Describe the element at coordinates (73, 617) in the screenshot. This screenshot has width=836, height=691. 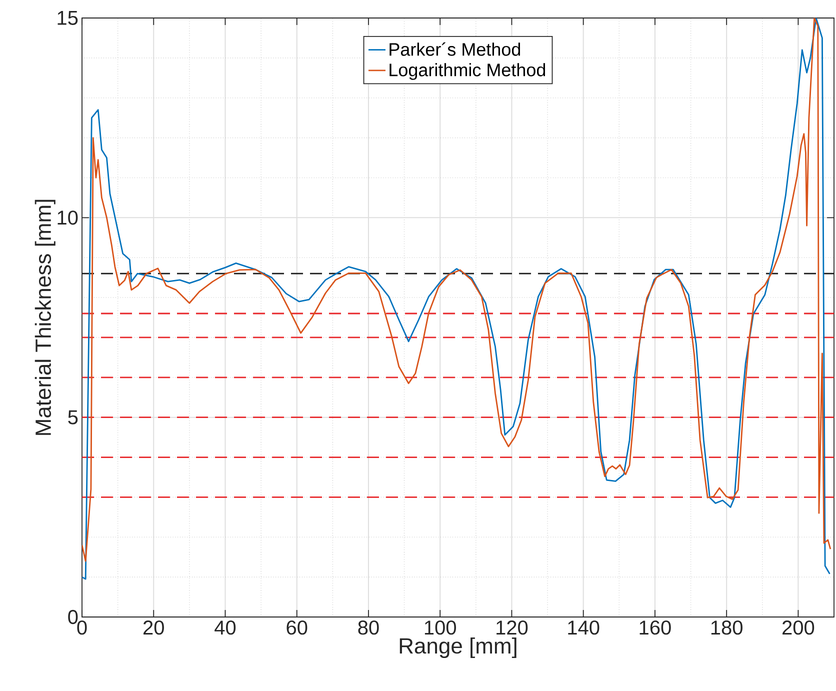
I see `y-tick-label: 0` at that location.